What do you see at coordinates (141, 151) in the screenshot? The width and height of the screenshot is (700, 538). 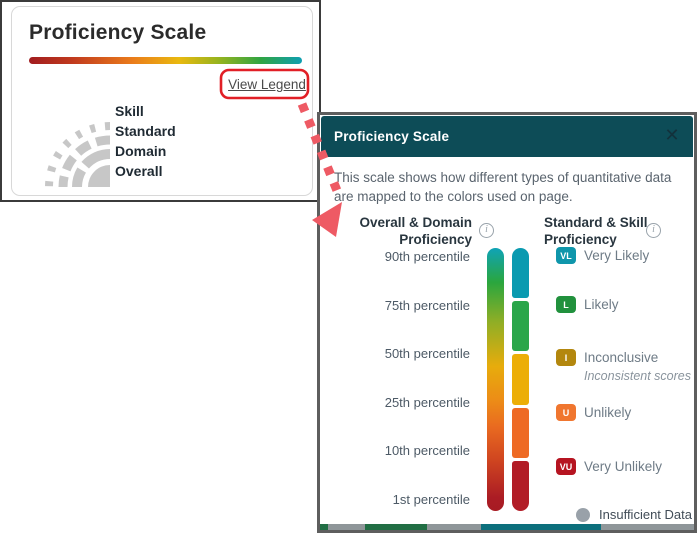 I see `gauge-label-domain: Domain` at bounding box center [141, 151].